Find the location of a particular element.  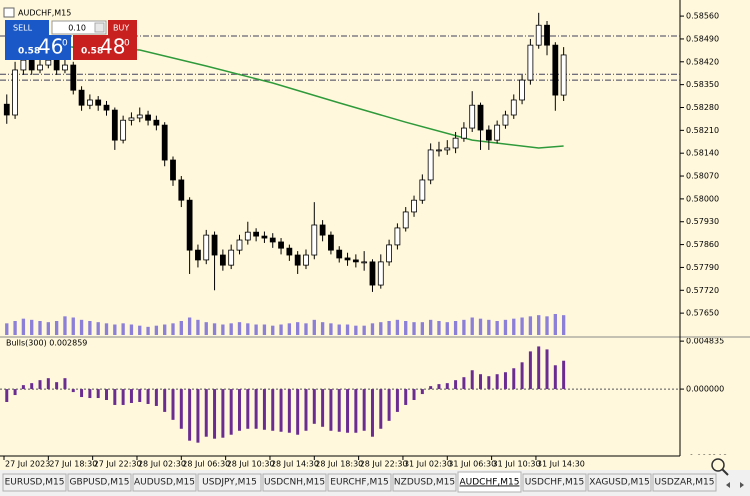

x-tick-label: 31 Jul 10:30 is located at coordinates (517, 464).